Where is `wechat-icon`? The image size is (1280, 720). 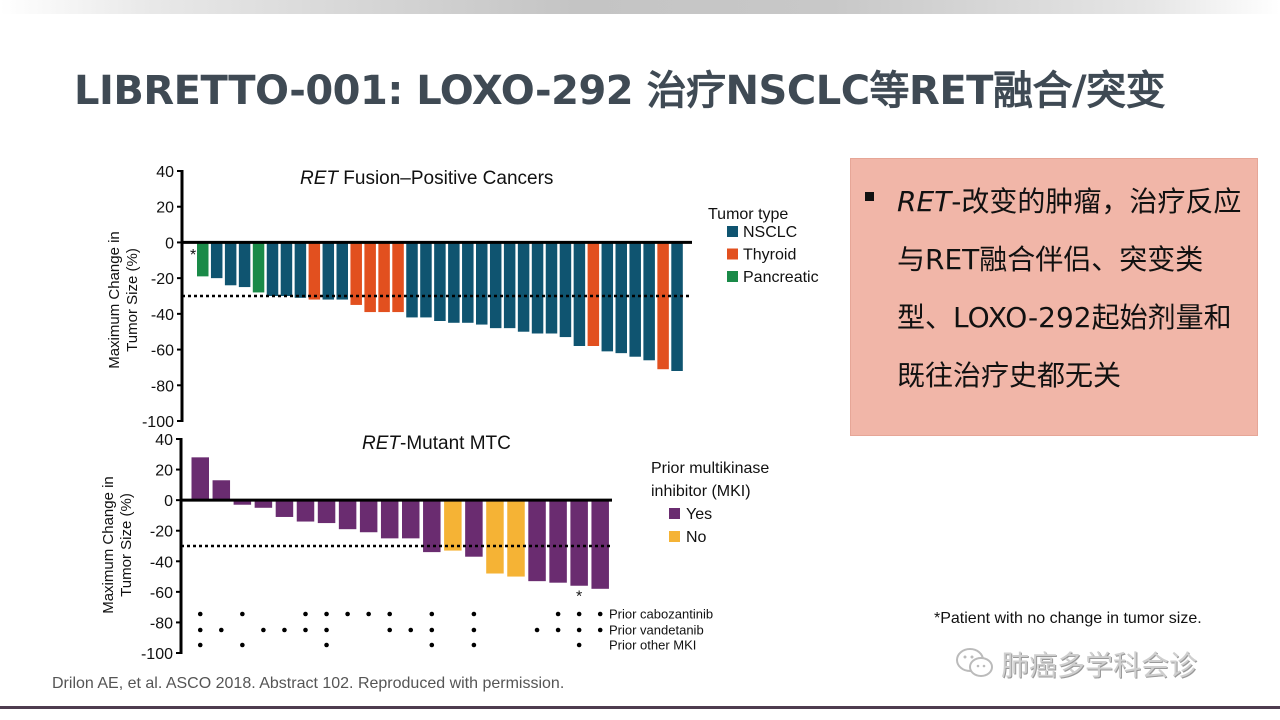
wechat-icon is located at coordinates (975, 664).